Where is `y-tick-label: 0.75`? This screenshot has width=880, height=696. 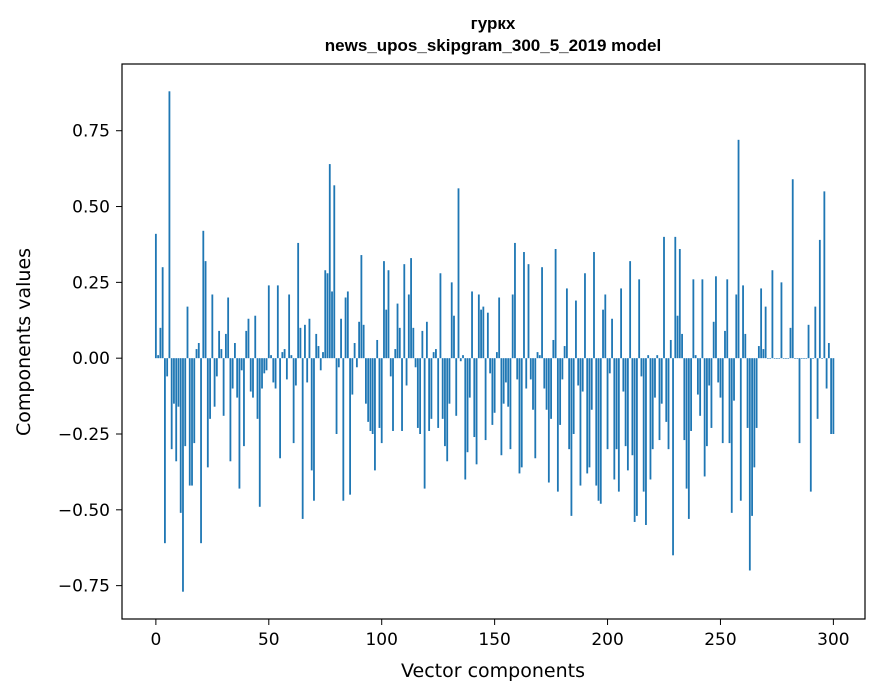 y-tick-label: 0.75 is located at coordinates (91, 132).